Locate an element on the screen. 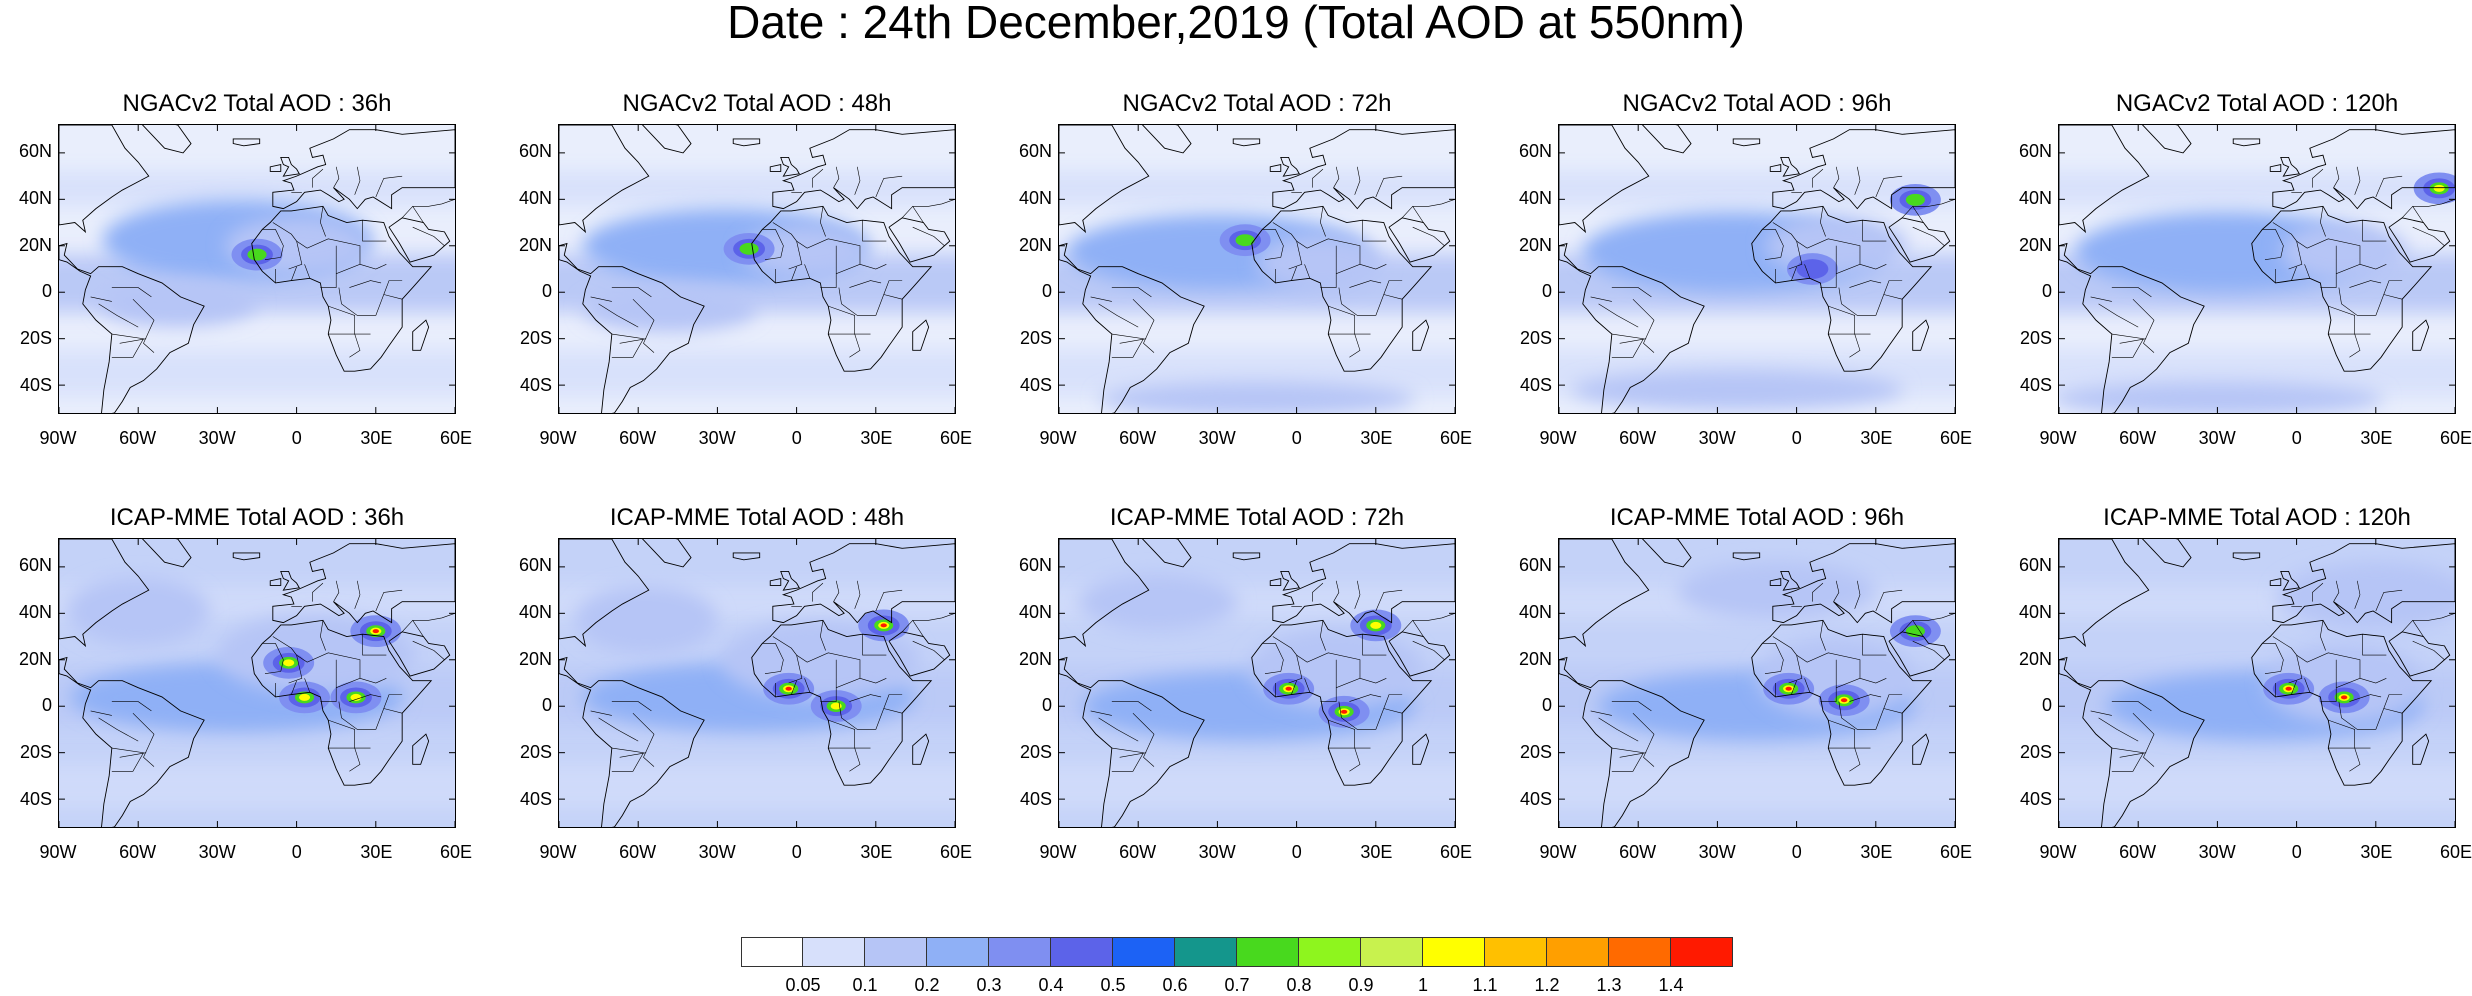 The height and width of the screenshot is (996, 2472). colorbar-label: 0.7 is located at coordinates (1237, 985).